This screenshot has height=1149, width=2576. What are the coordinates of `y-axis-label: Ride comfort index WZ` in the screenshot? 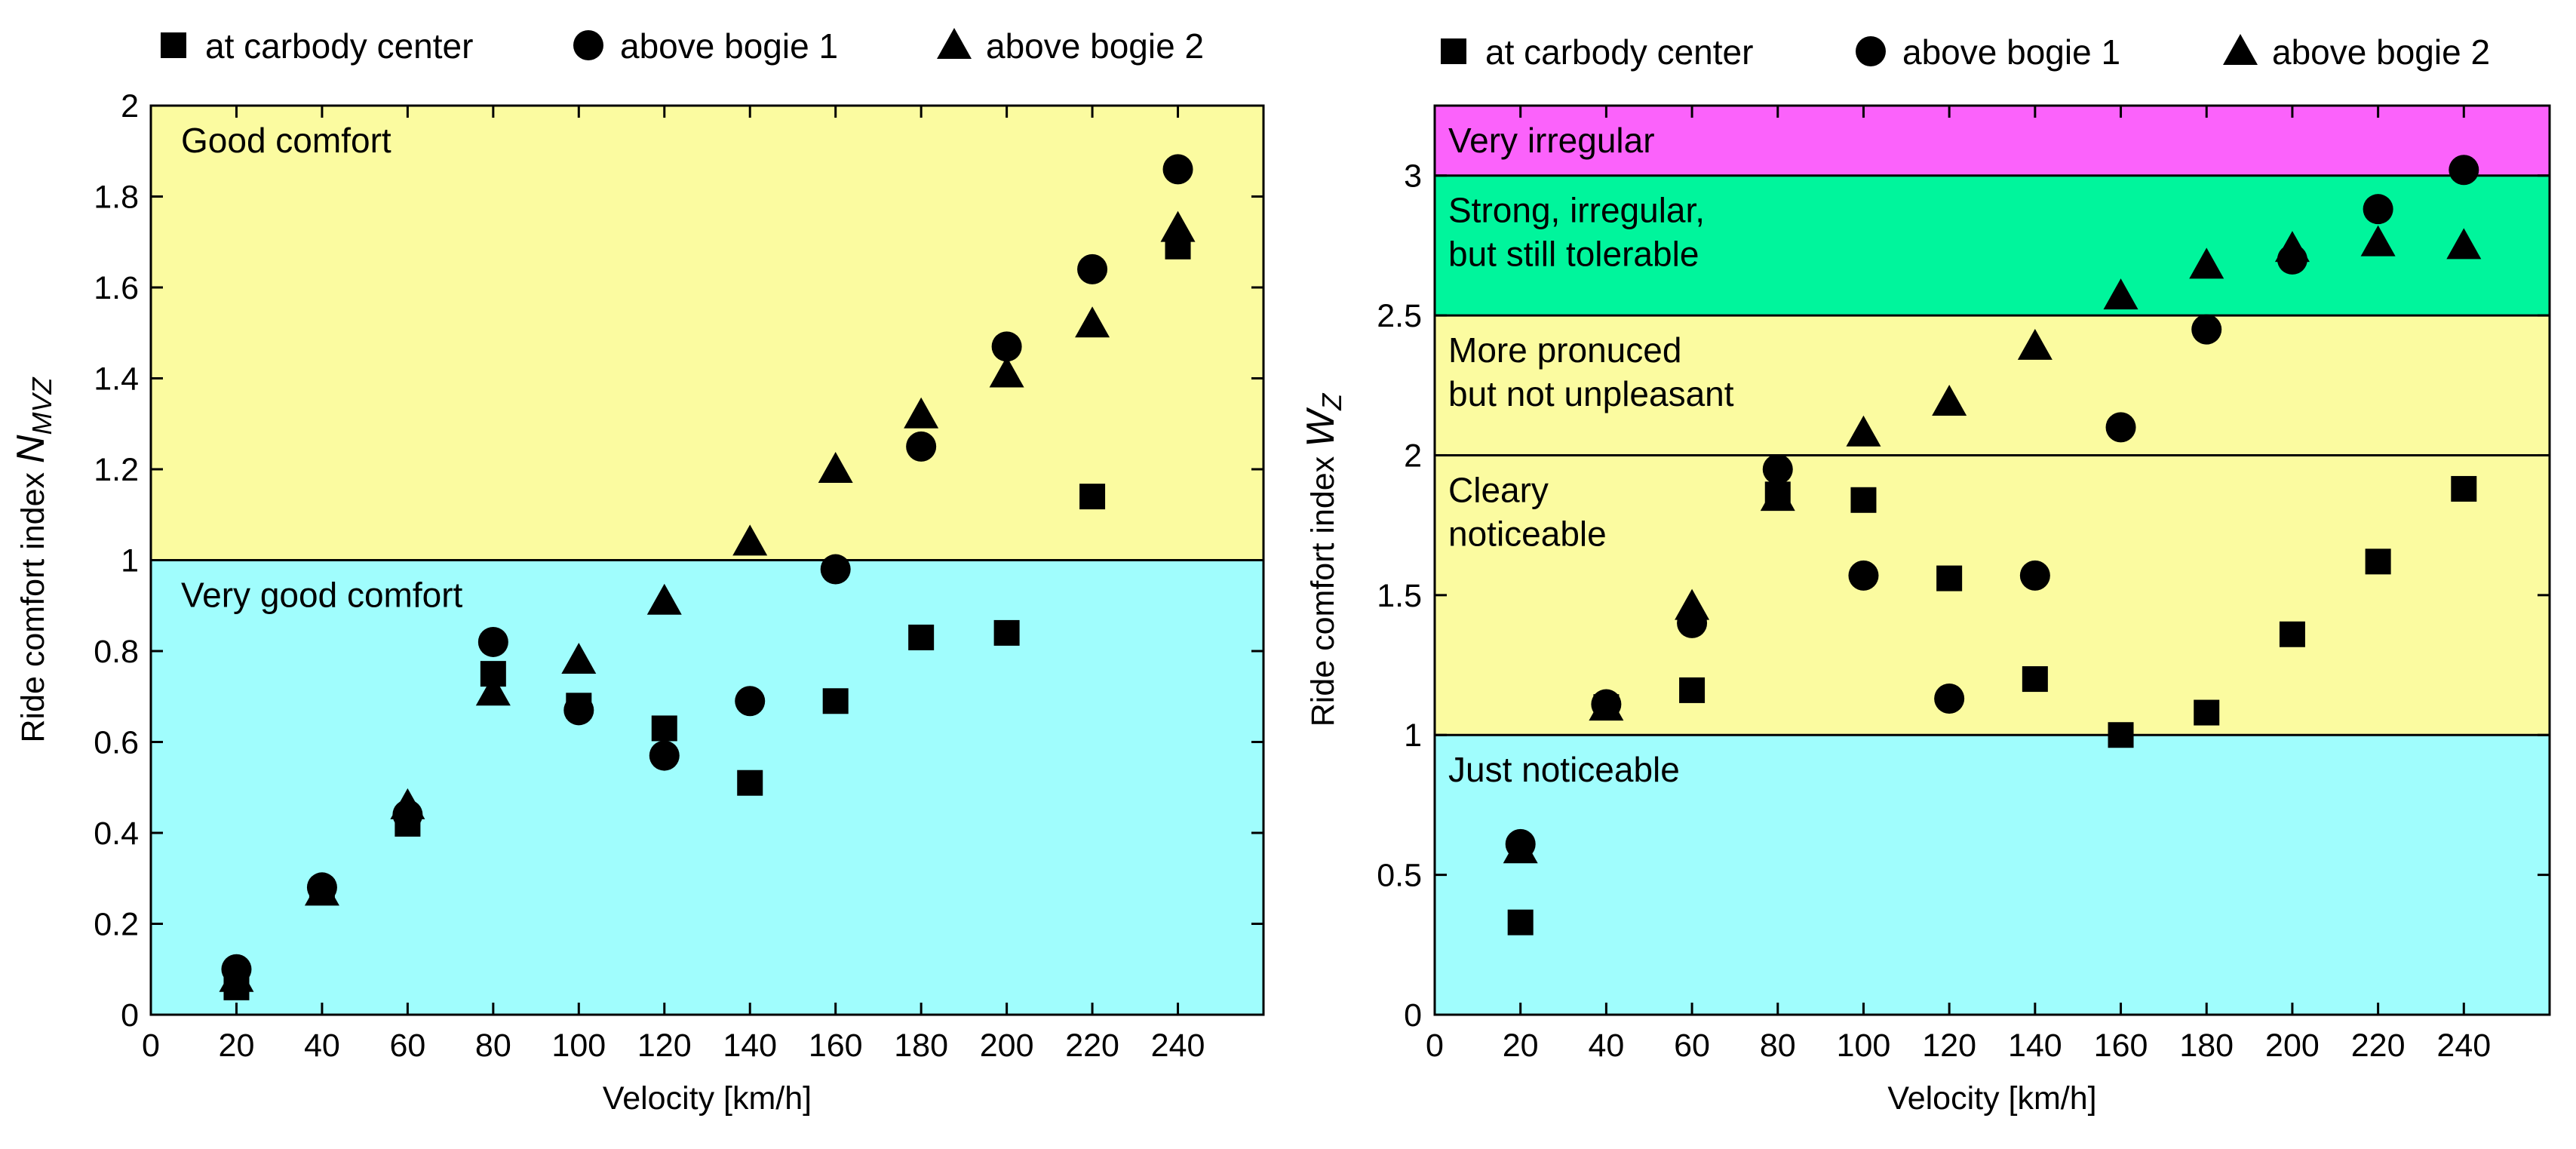 It's located at (1323, 560).